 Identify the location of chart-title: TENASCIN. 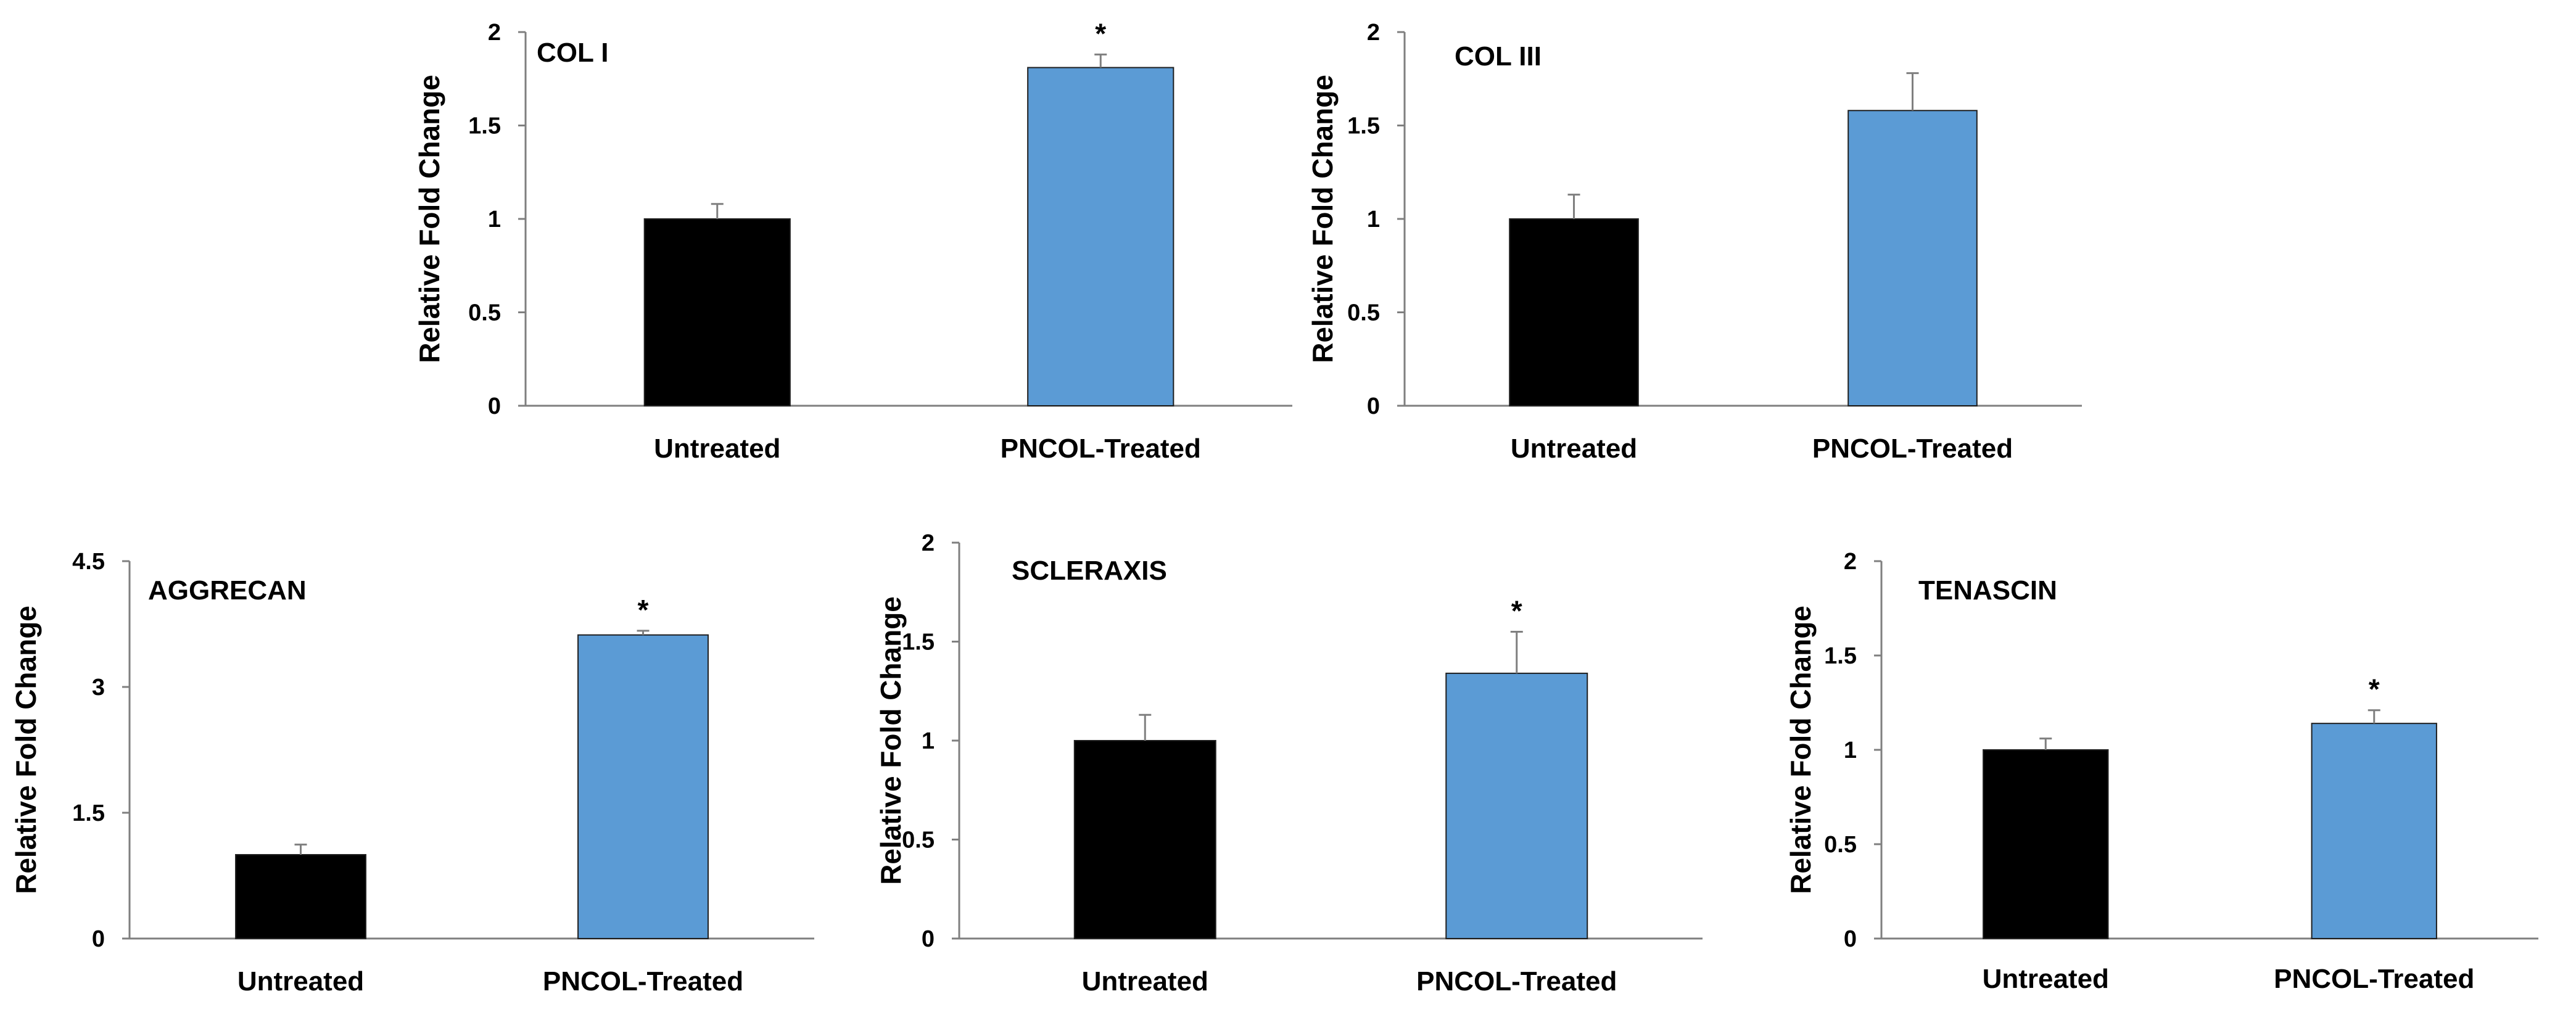
(1987, 590).